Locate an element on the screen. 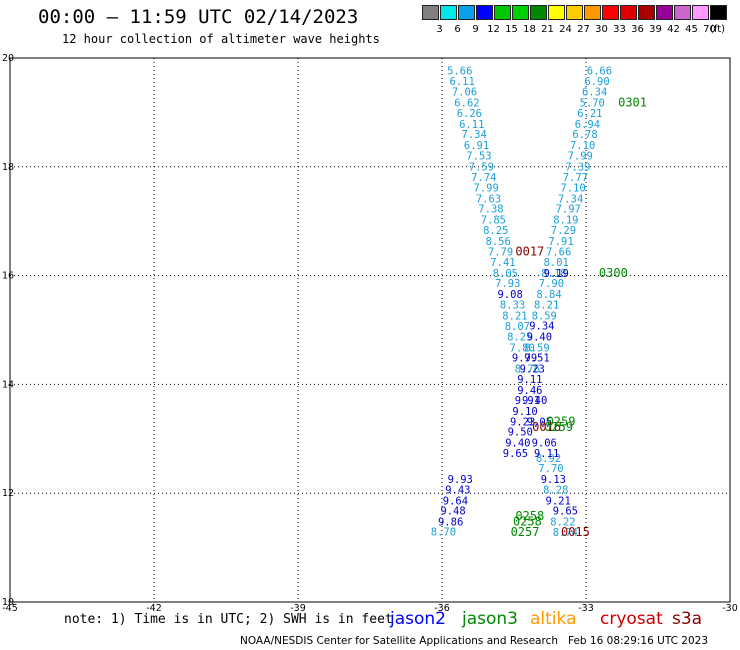 This screenshot has width=740, height=650. data-point-label: 9.06 is located at coordinates (544, 444).